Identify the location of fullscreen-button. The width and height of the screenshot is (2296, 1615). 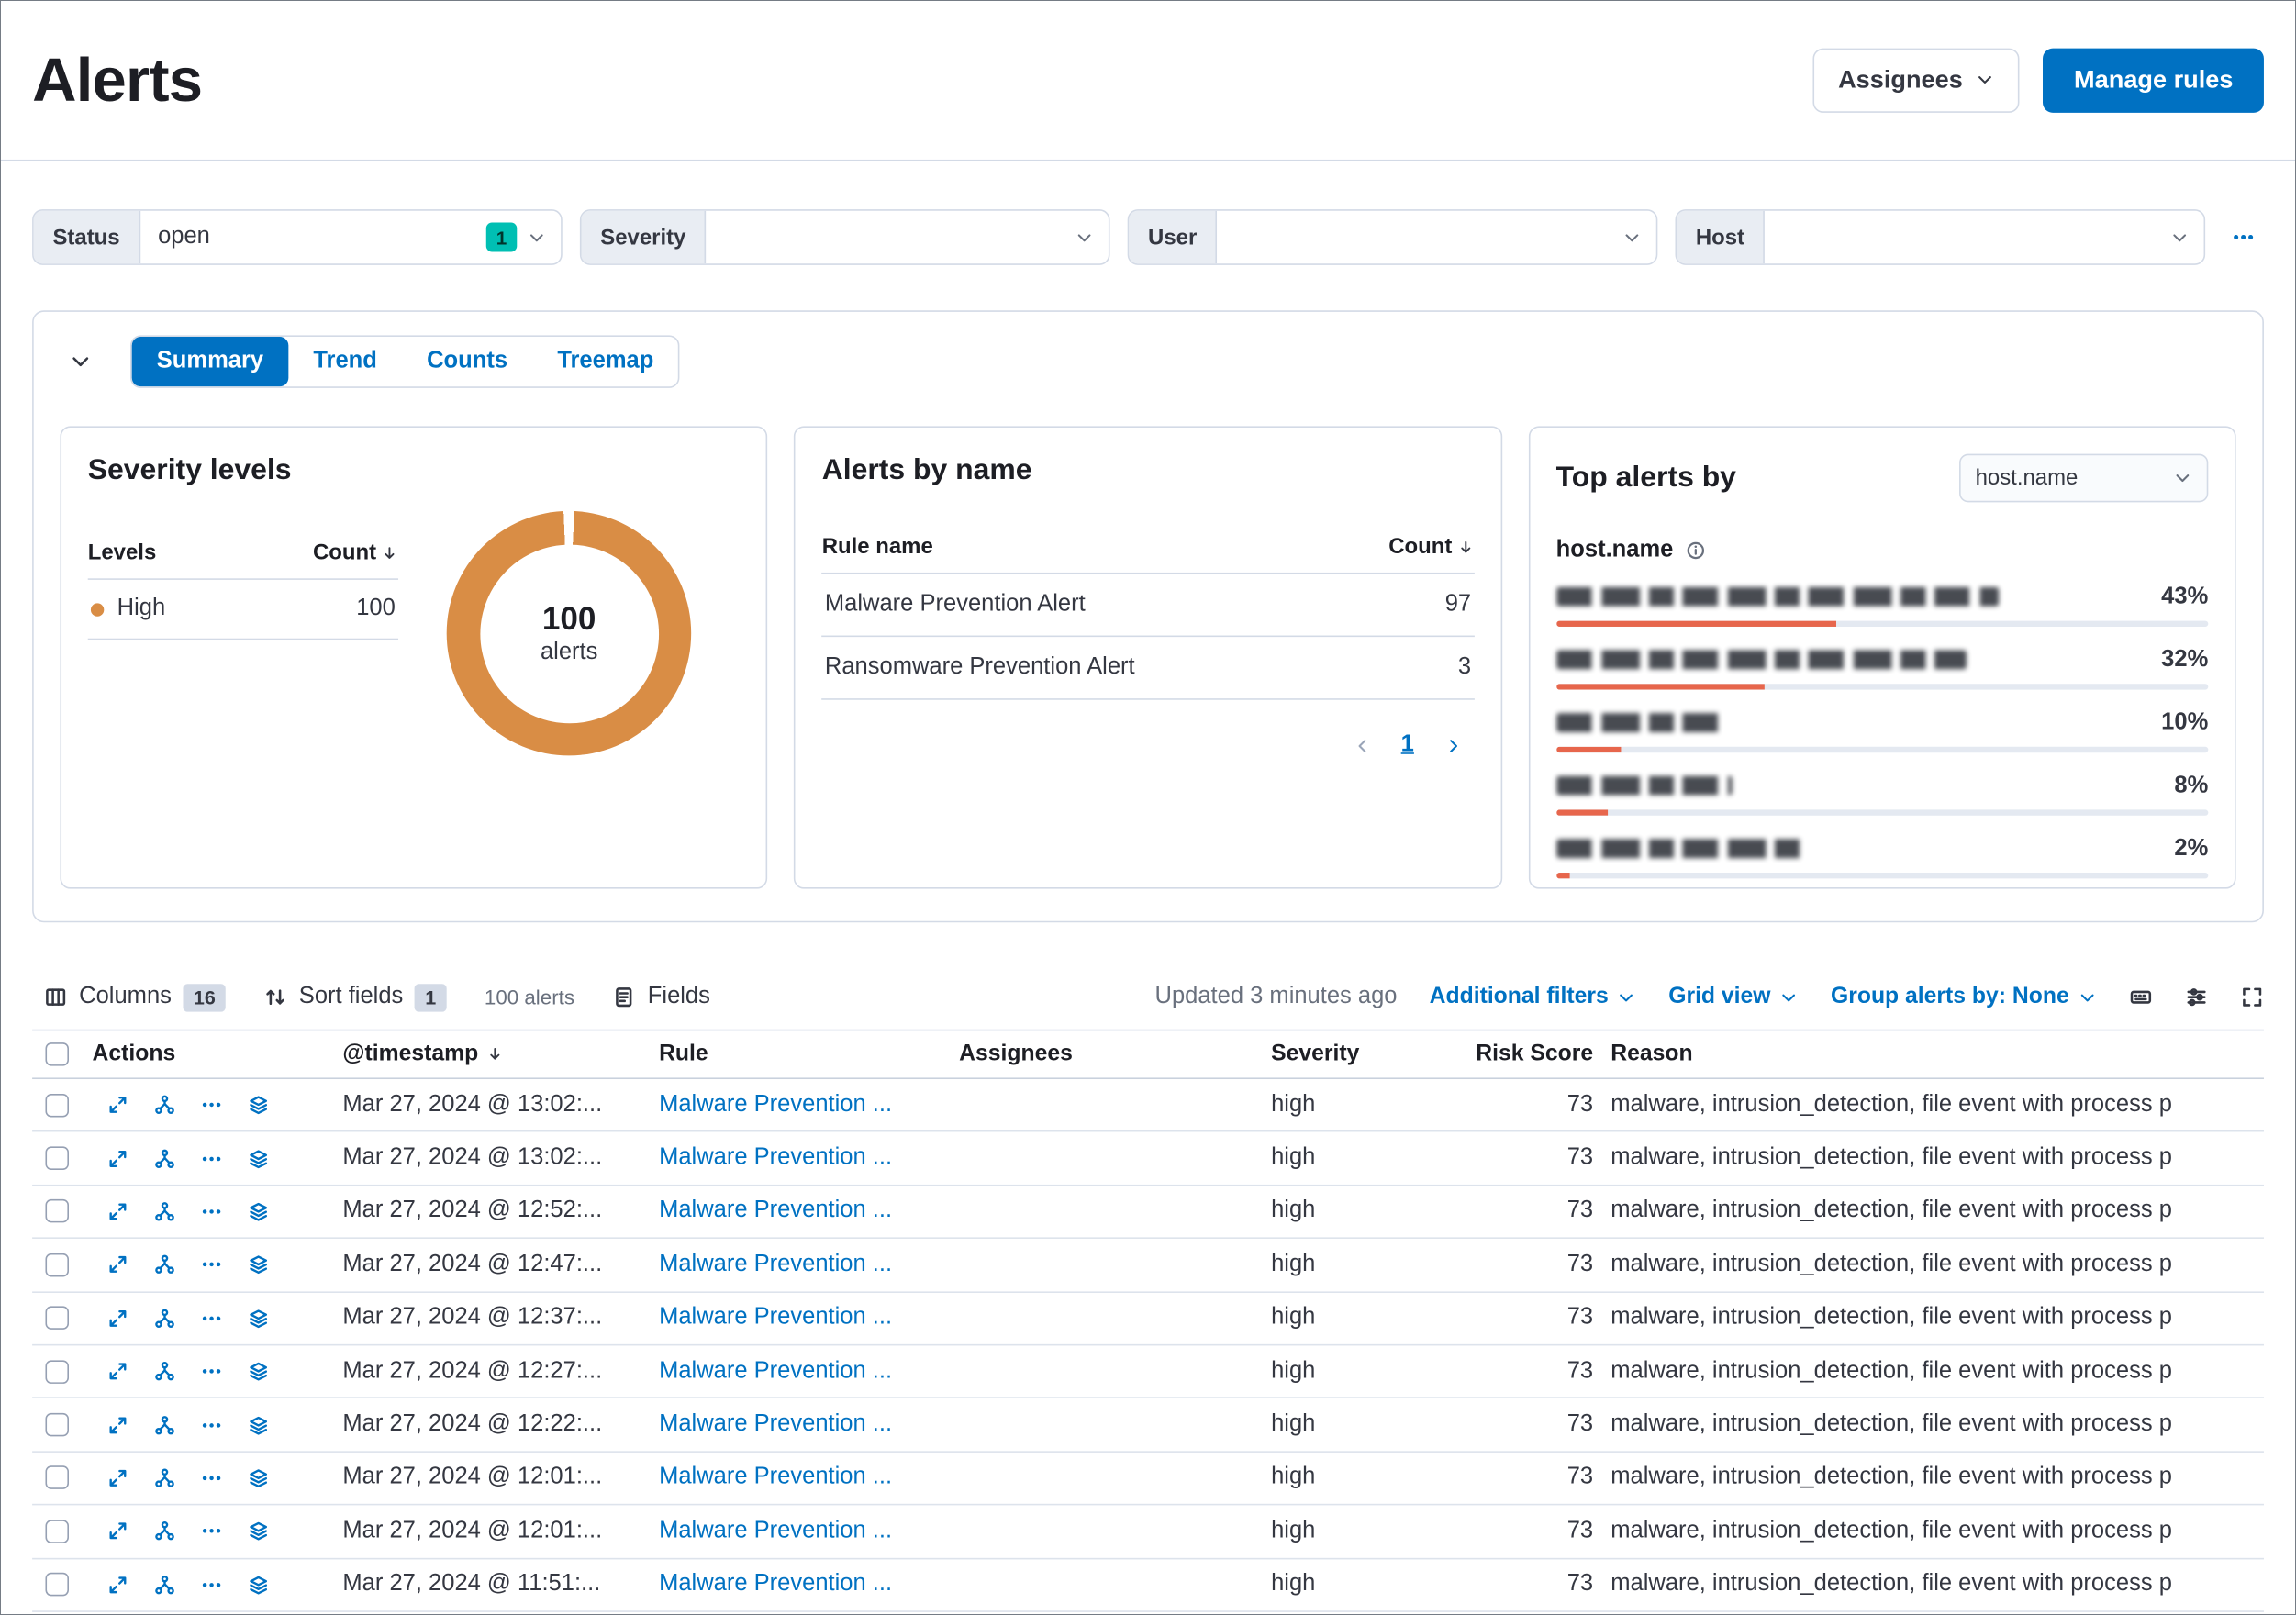
(2252, 997).